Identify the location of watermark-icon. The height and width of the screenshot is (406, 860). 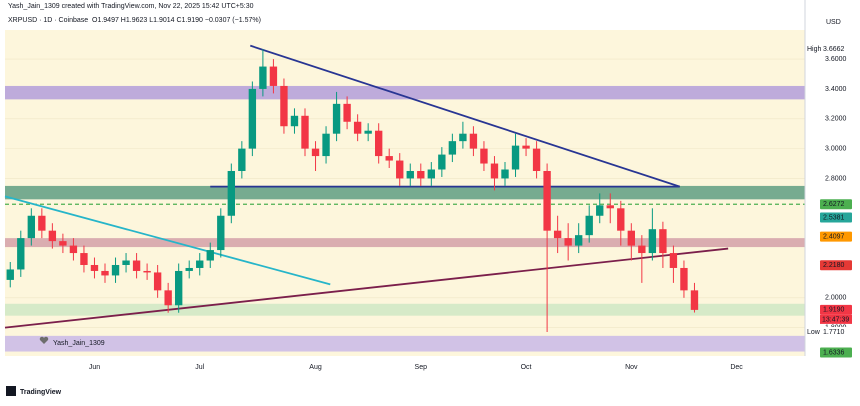
(44, 340).